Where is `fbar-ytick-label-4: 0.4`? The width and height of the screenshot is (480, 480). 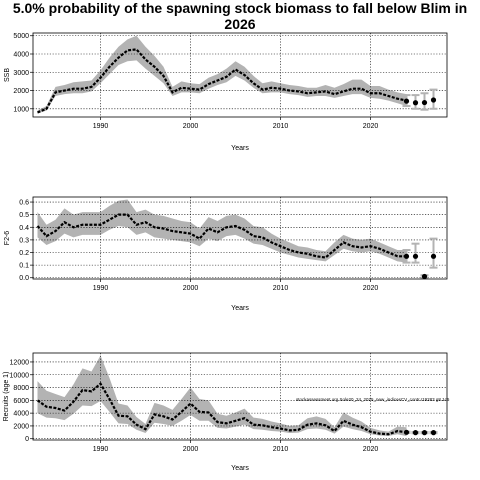
fbar-ytick-label-4: 0.4 is located at coordinates (24, 228).